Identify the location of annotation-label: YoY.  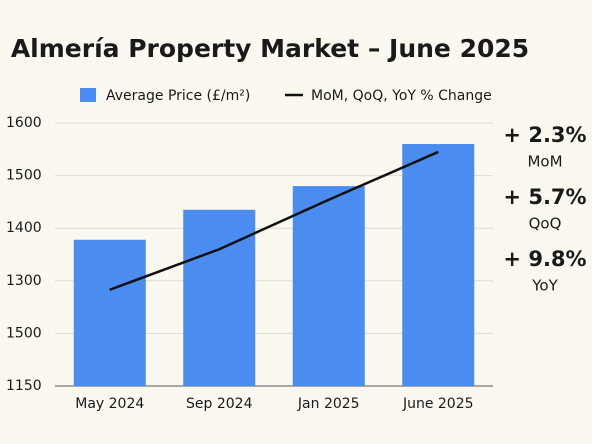
(544, 286).